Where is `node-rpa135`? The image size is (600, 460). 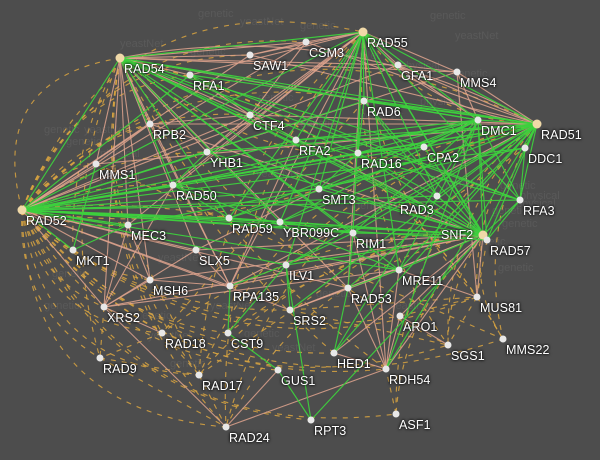
node-rpa135 is located at coordinates (230, 286).